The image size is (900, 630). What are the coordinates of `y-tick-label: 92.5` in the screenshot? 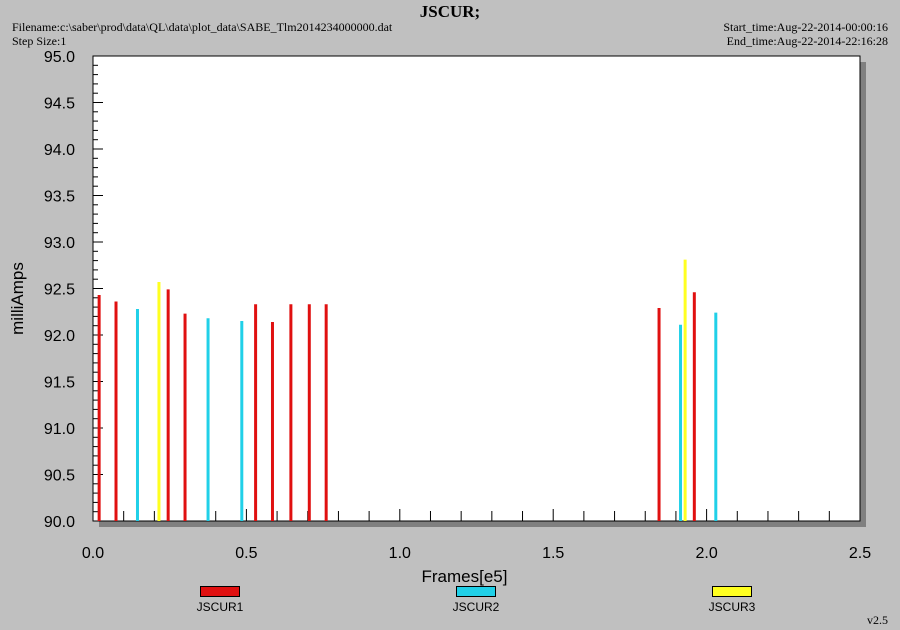 It's located at (59, 290).